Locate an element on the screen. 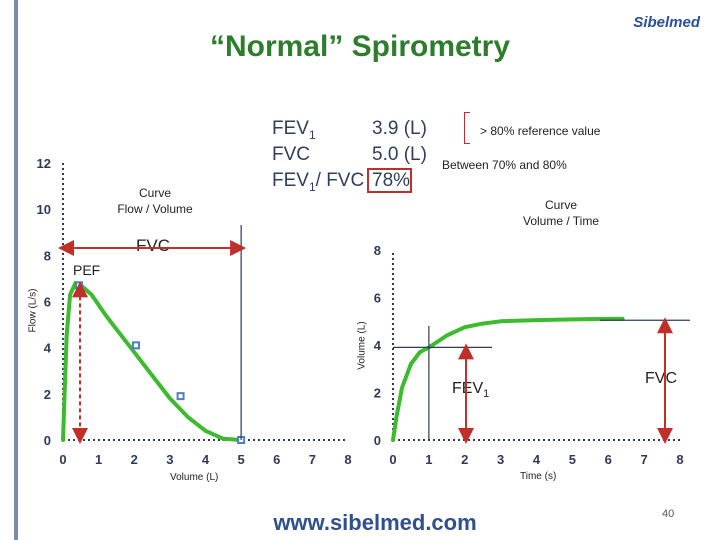 Image resolution: width=720 pixels, height=540 pixels. flow-volume-y-tick-label: 2 is located at coordinates (47, 394).